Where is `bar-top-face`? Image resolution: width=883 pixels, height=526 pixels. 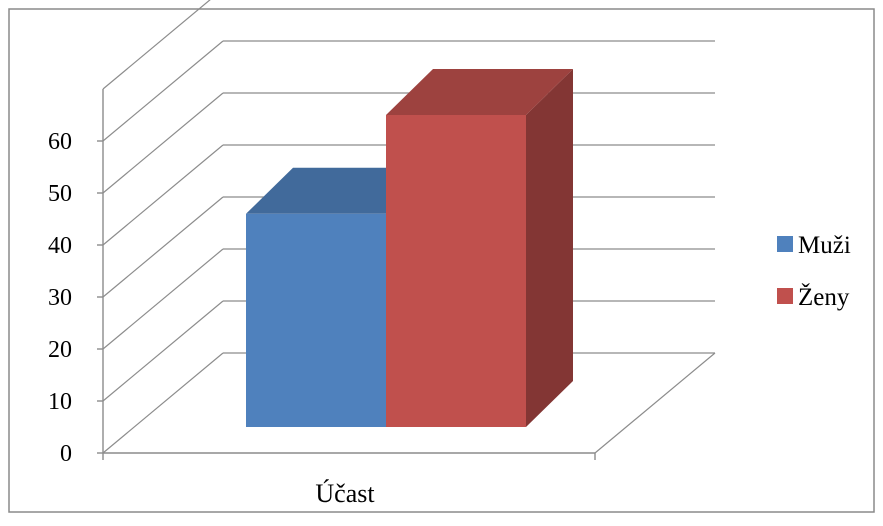 bar-top-face is located at coordinates (479, 92).